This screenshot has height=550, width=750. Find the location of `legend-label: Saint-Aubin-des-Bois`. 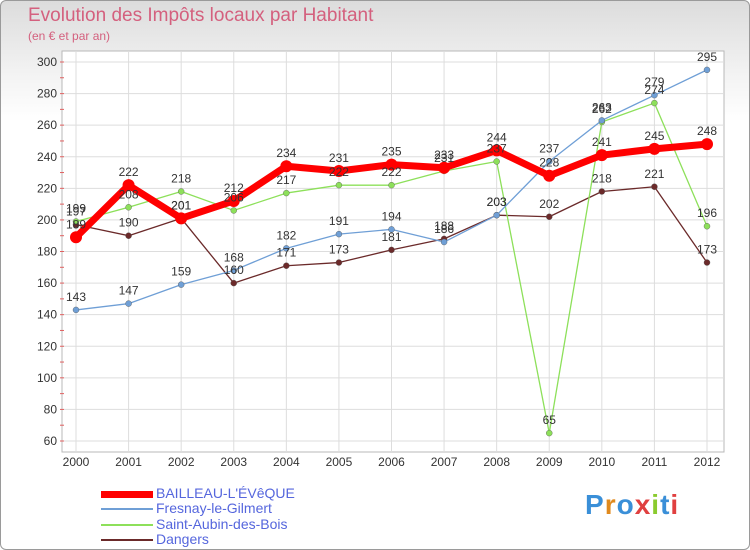

legend-label: Saint-Aubin-des-Bois is located at coordinates (222, 524).